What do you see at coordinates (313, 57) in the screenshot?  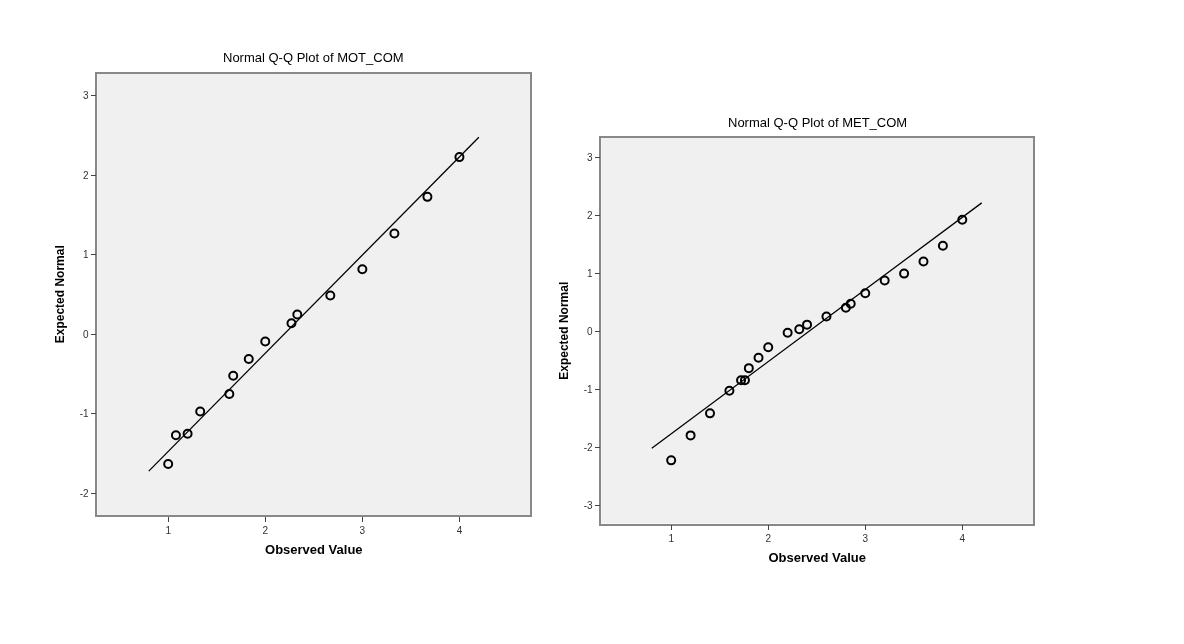 I see `chart-title: Normal Q-Q Plot of MOT_COM` at bounding box center [313, 57].